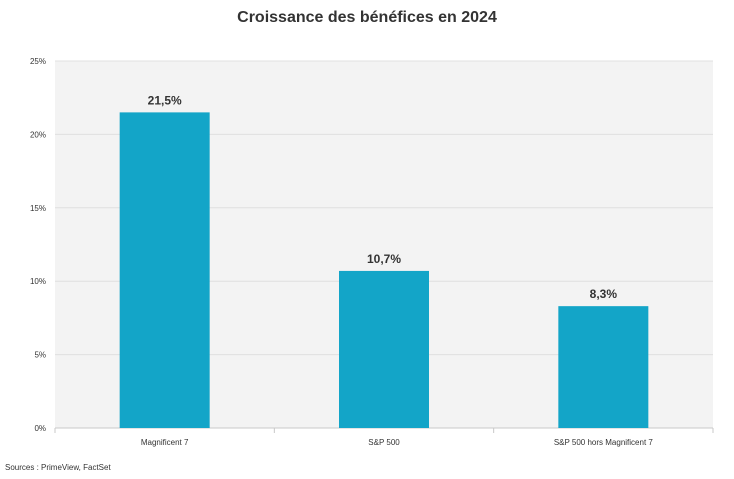  Describe the element at coordinates (38, 208) in the screenshot. I see `y-tick-label: 15%` at that location.